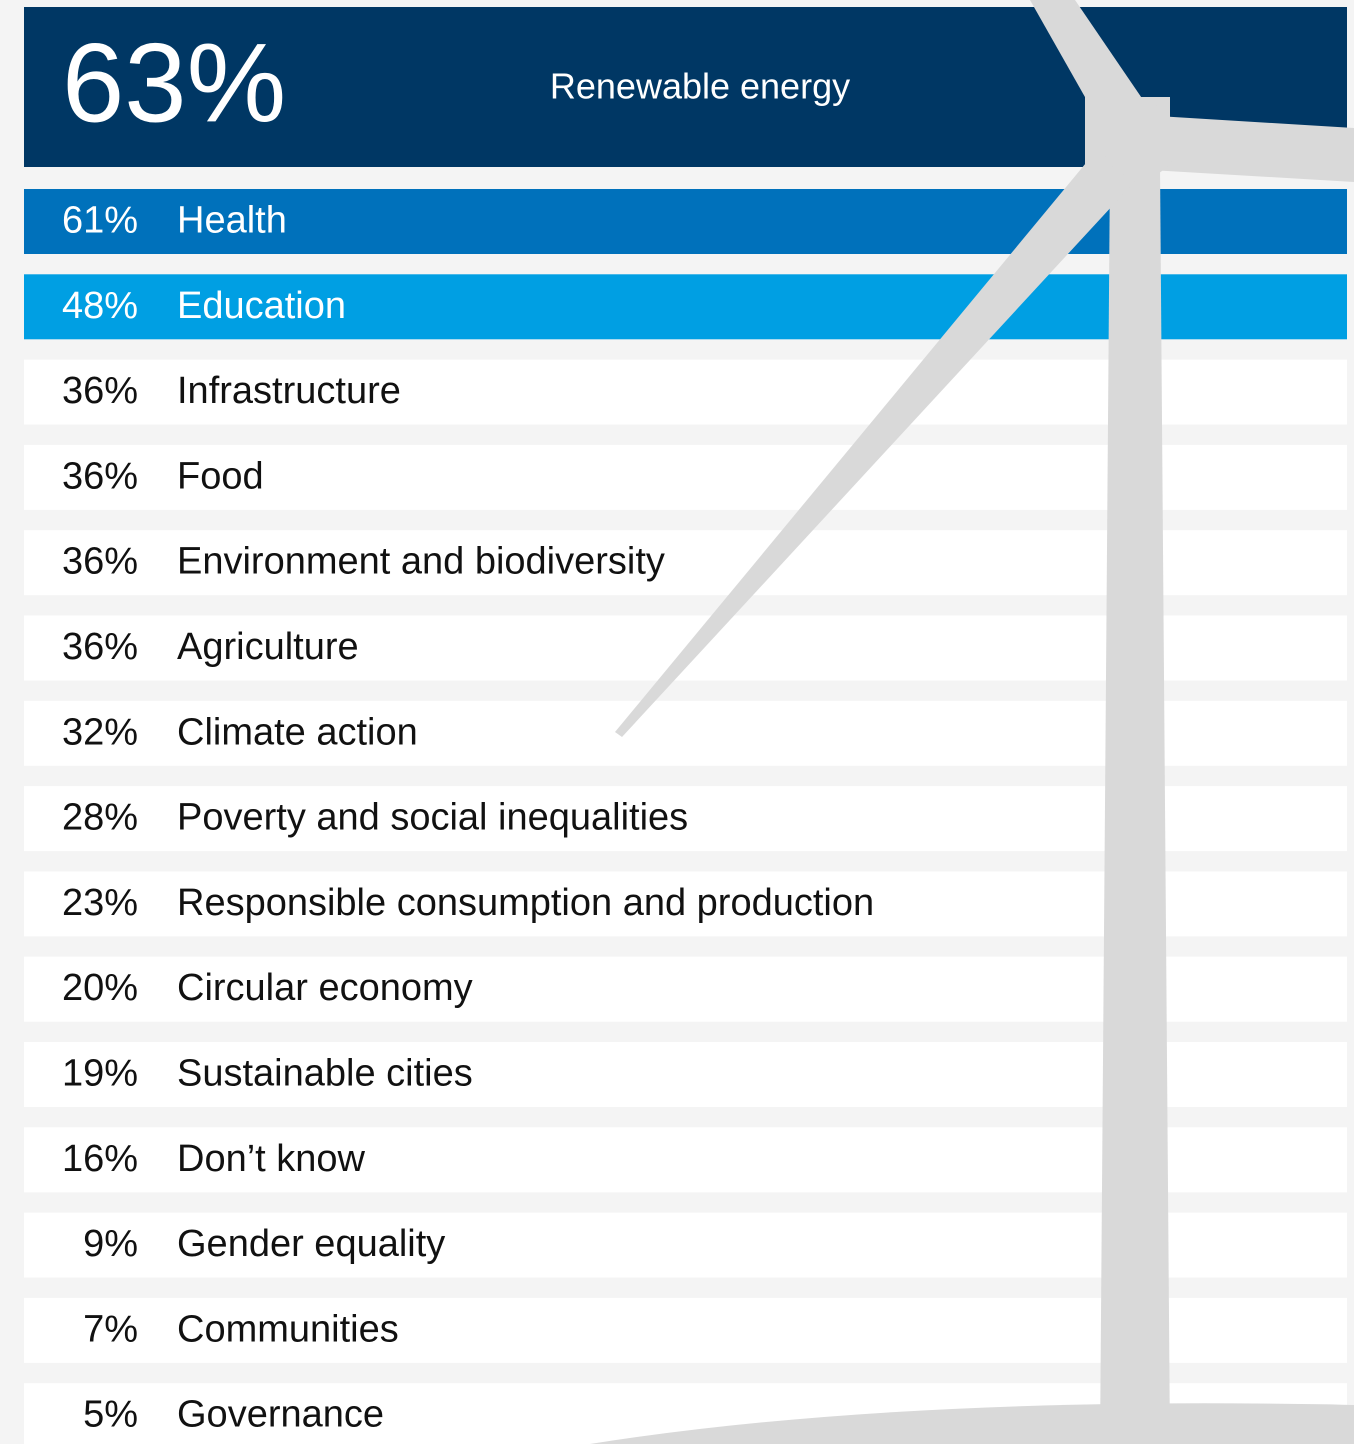  Describe the element at coordinates (174, 83) in the screenshot. I see `header-percent: 63%` at that location.